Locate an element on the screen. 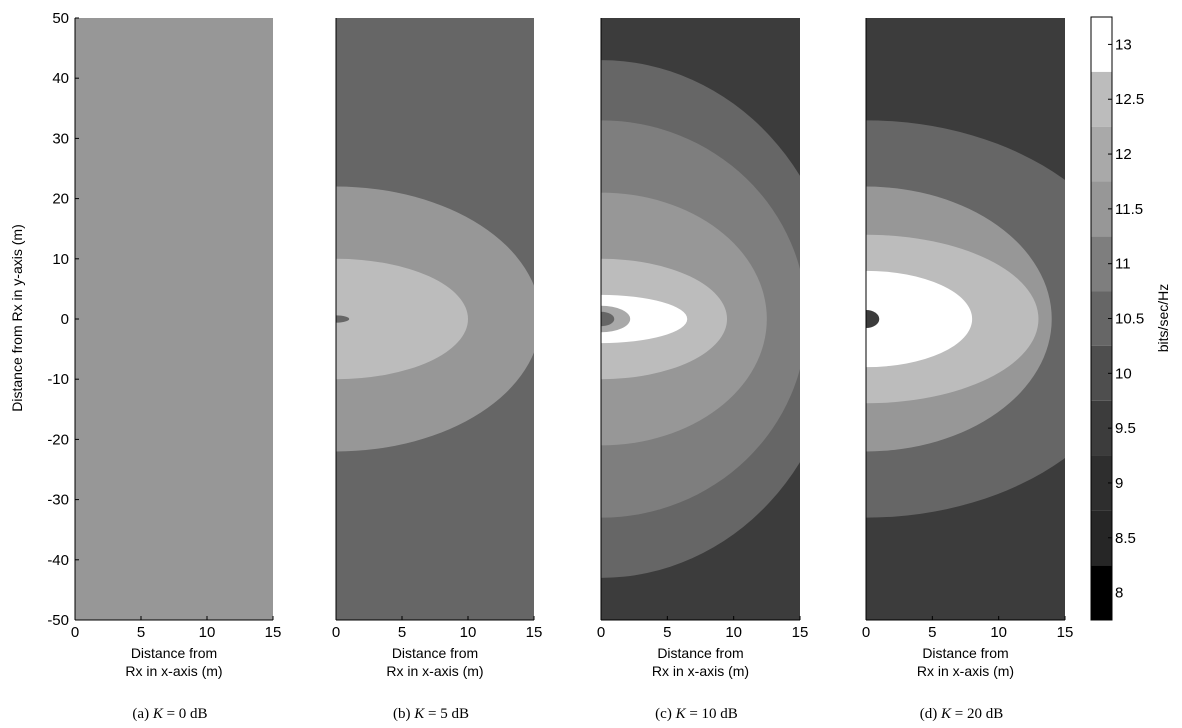  colorbar-tick-label: 8.5 is located at coordinates (1125, 538).